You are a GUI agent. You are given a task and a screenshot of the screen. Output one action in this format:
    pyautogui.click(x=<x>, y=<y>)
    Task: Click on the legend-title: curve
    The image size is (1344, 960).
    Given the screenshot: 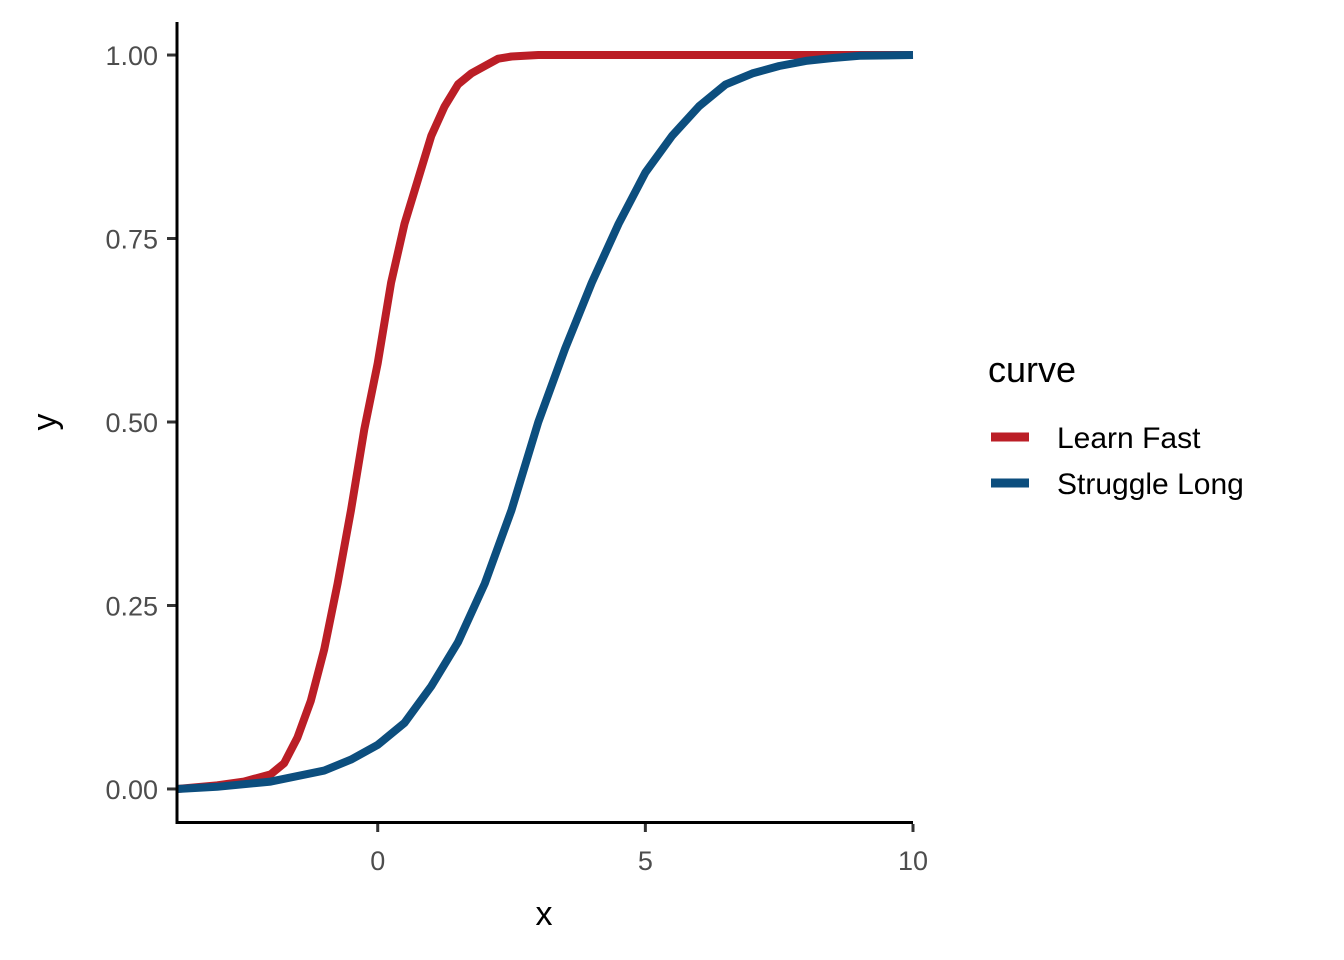 What is the action you would take?
    pyautogui.click(x=1032, y=369)
    